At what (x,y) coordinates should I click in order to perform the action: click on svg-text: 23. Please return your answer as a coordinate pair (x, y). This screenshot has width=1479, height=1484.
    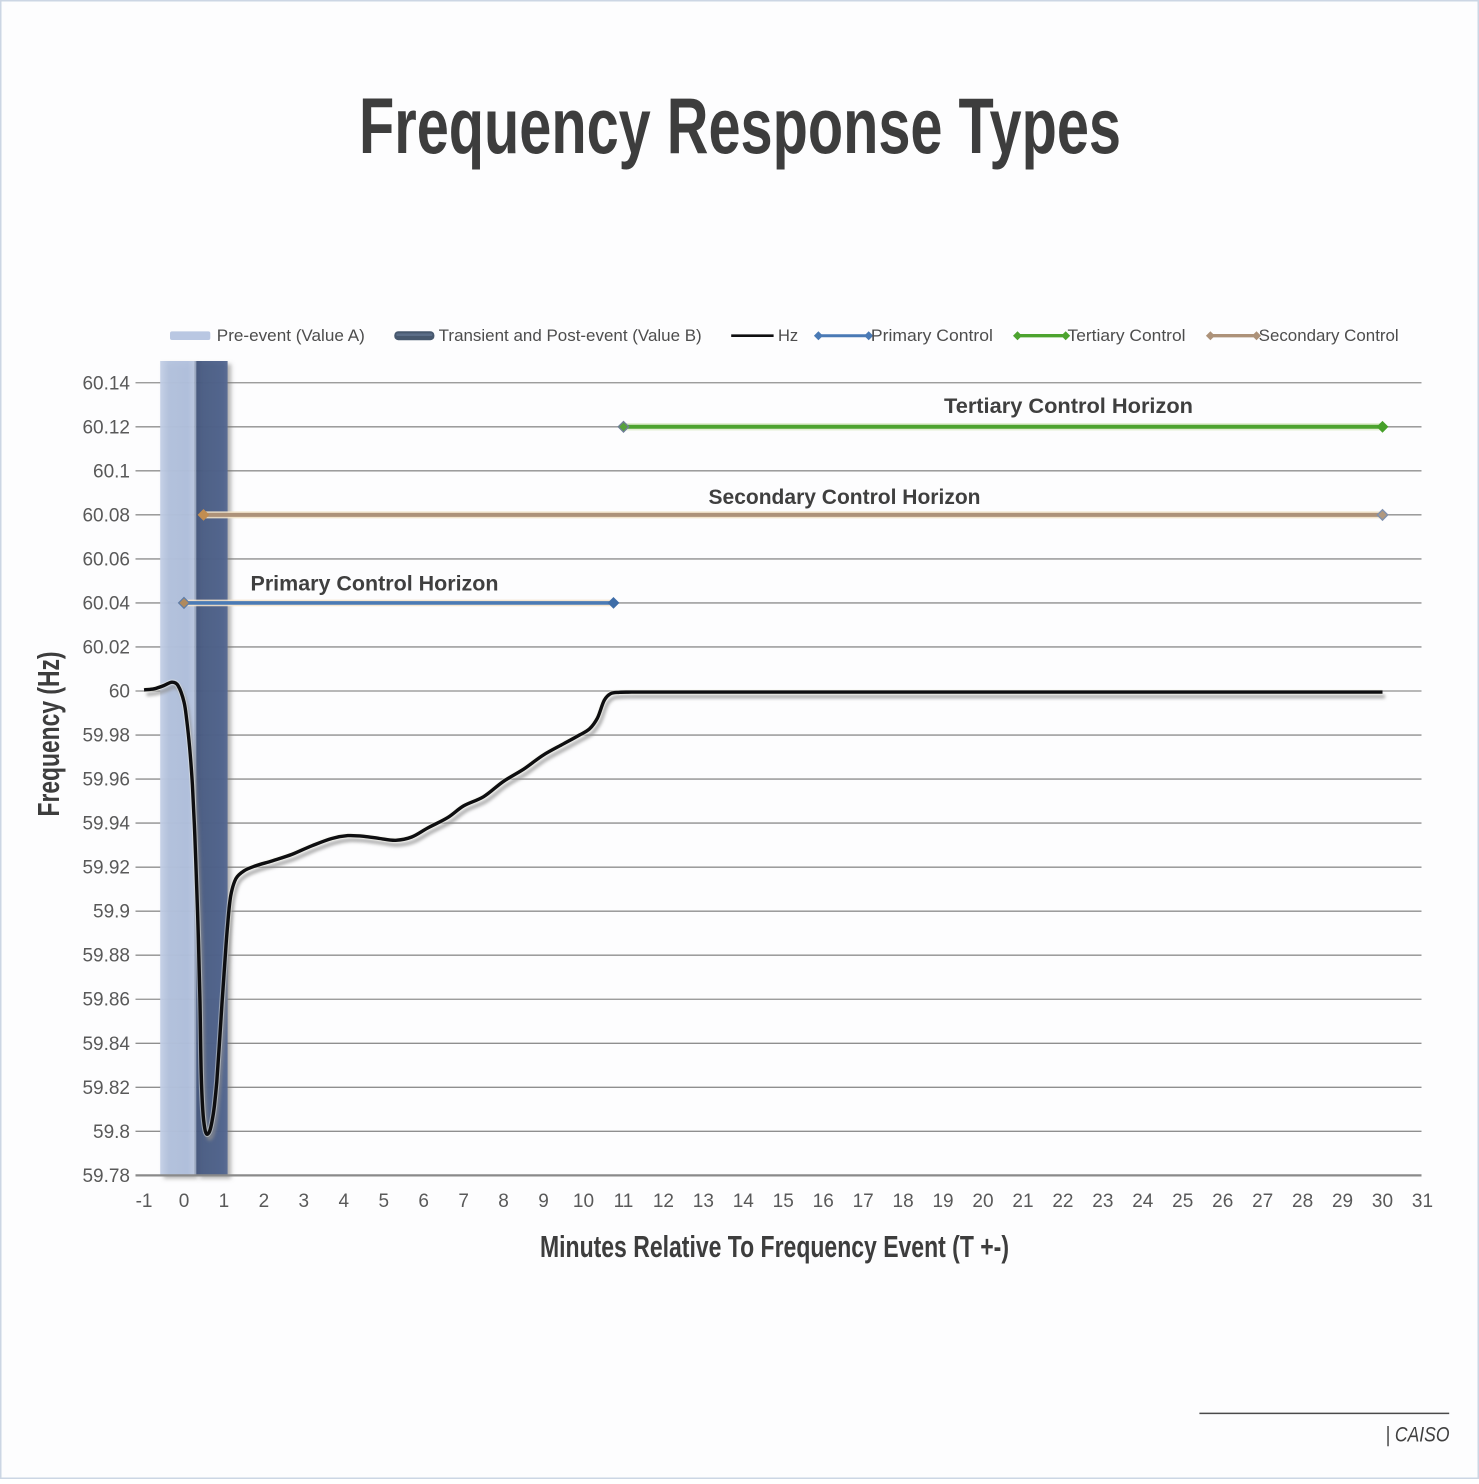
    Looking at the image, I should click on (1102, 1201).